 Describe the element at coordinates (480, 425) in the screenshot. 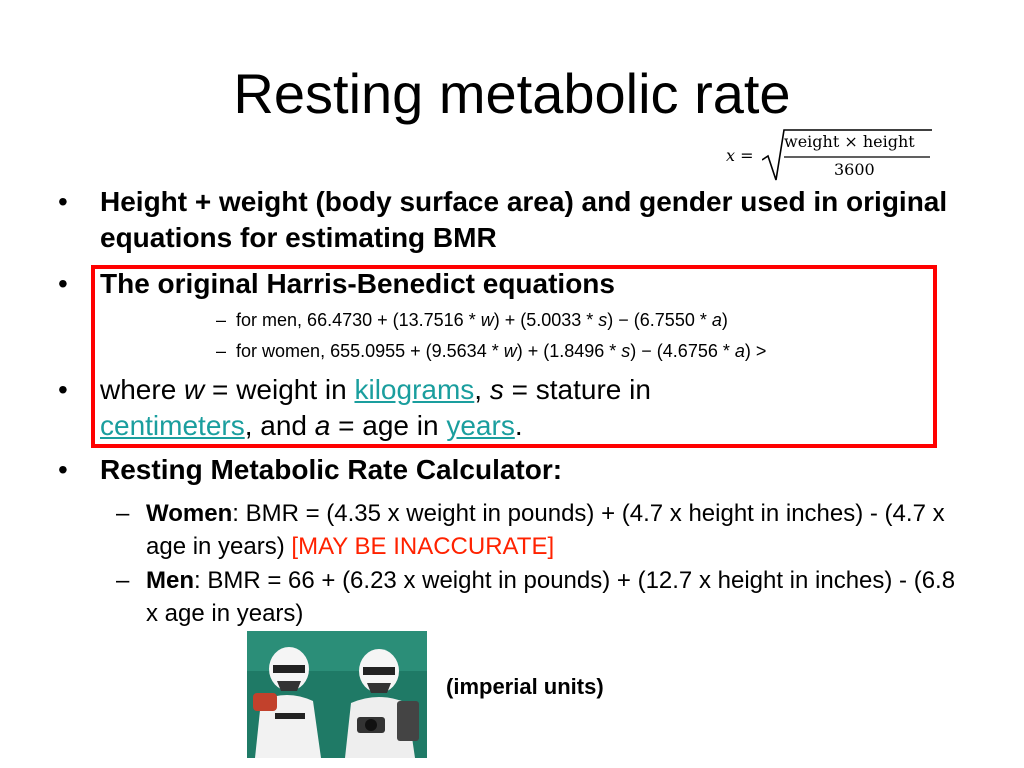

I see `years-link: years` at that location.